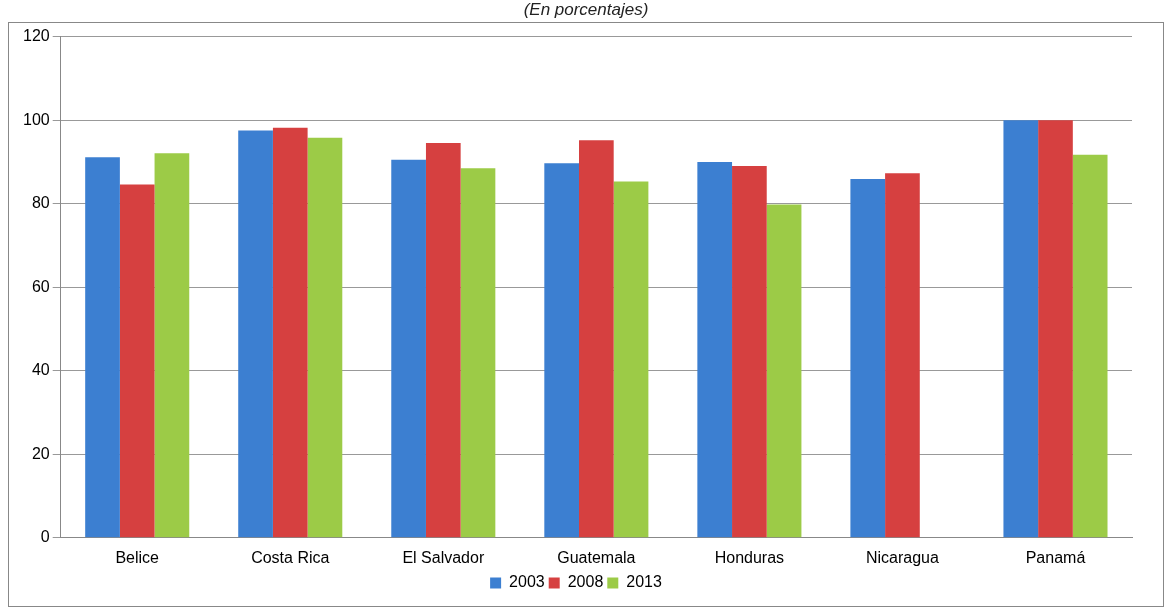 The image size is (1172, 611). I want to click on legend-label: 2013, so click(644, 582).